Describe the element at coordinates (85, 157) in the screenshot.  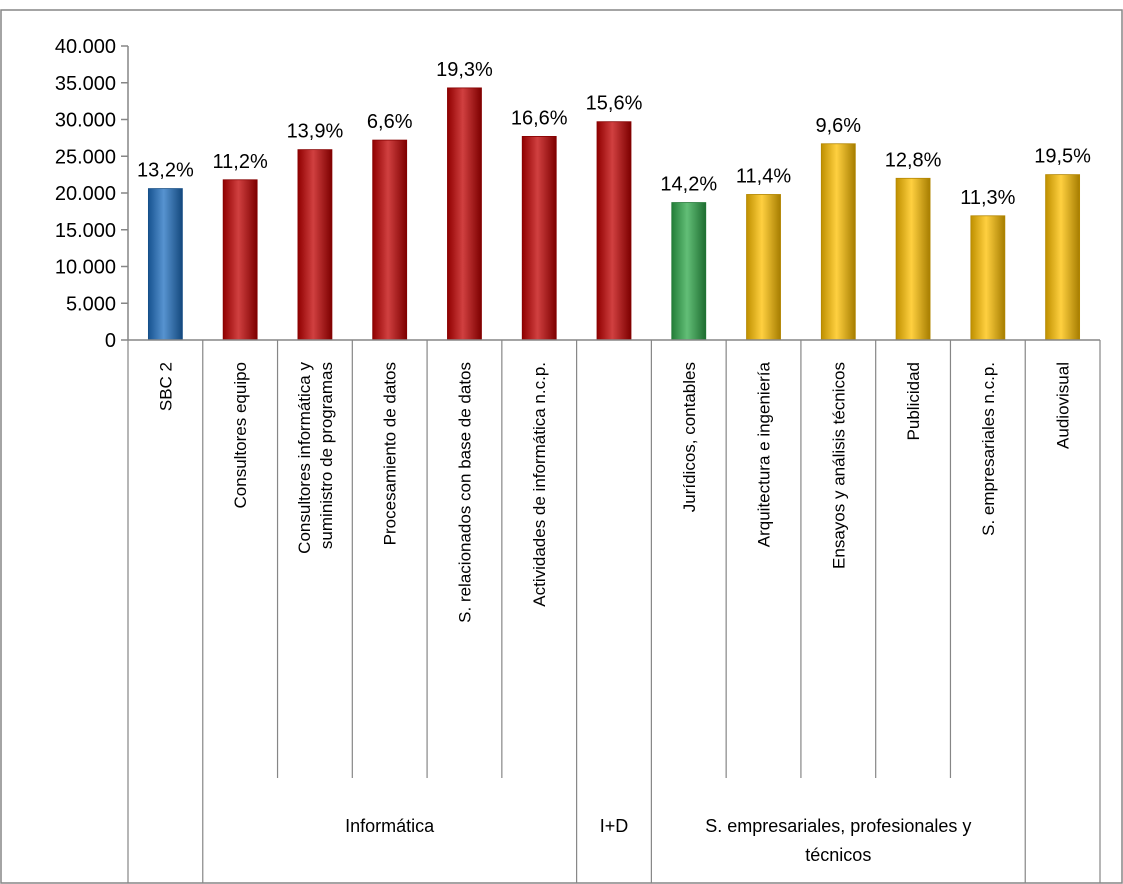
I see `y-tick-label: 25.000` at that location.